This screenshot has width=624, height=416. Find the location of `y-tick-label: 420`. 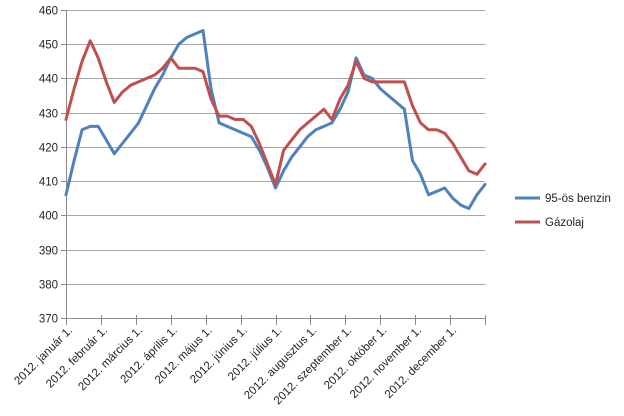

y-tick-label: 420 is located at coordinates (48, 149).